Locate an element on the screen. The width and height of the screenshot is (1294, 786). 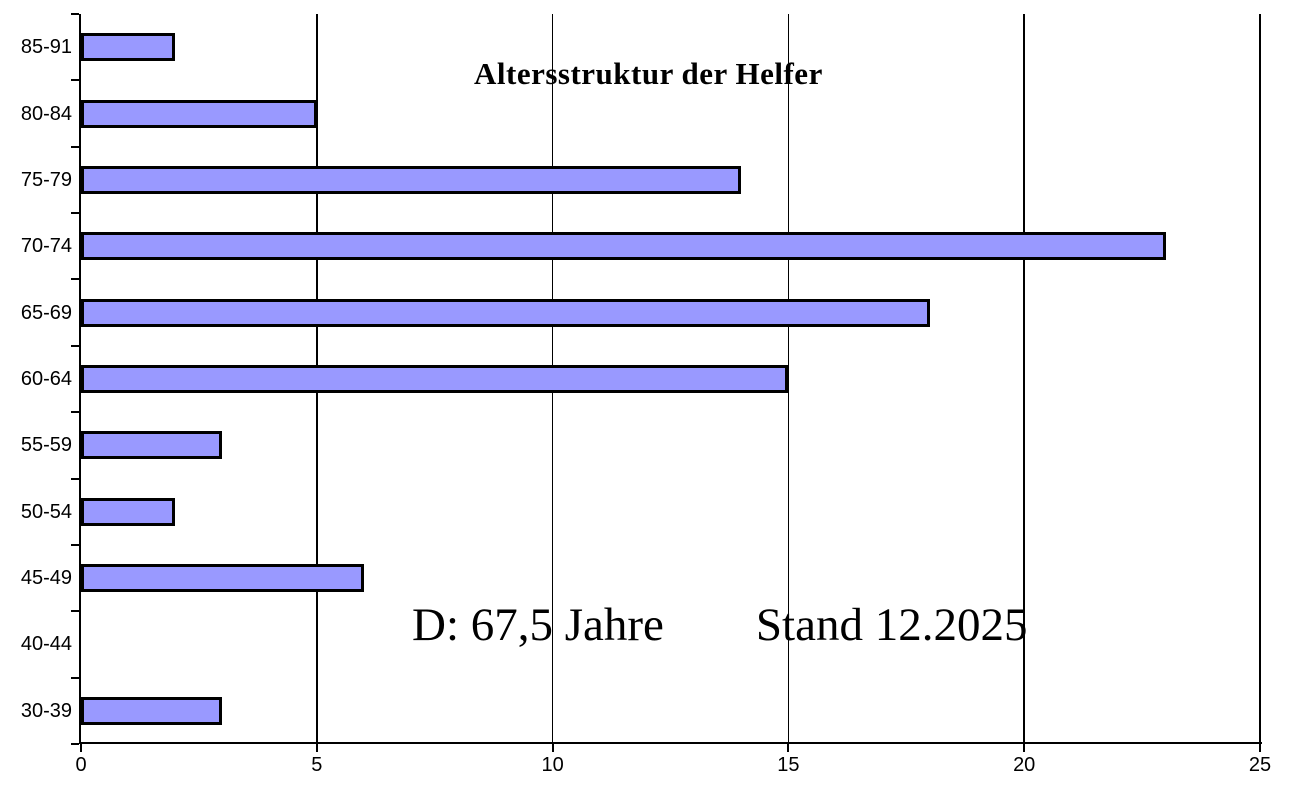
y-category-label: 65-69 is located at coordinates (46, 312).